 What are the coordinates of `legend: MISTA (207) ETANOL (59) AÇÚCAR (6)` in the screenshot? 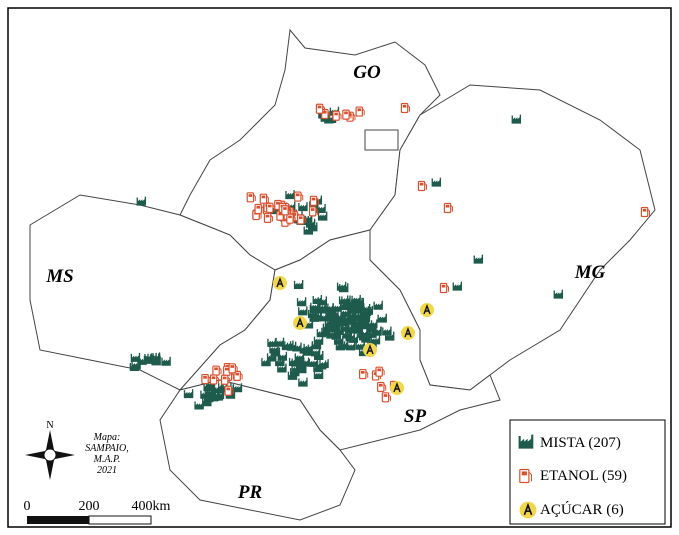 It's located at (587, 472).